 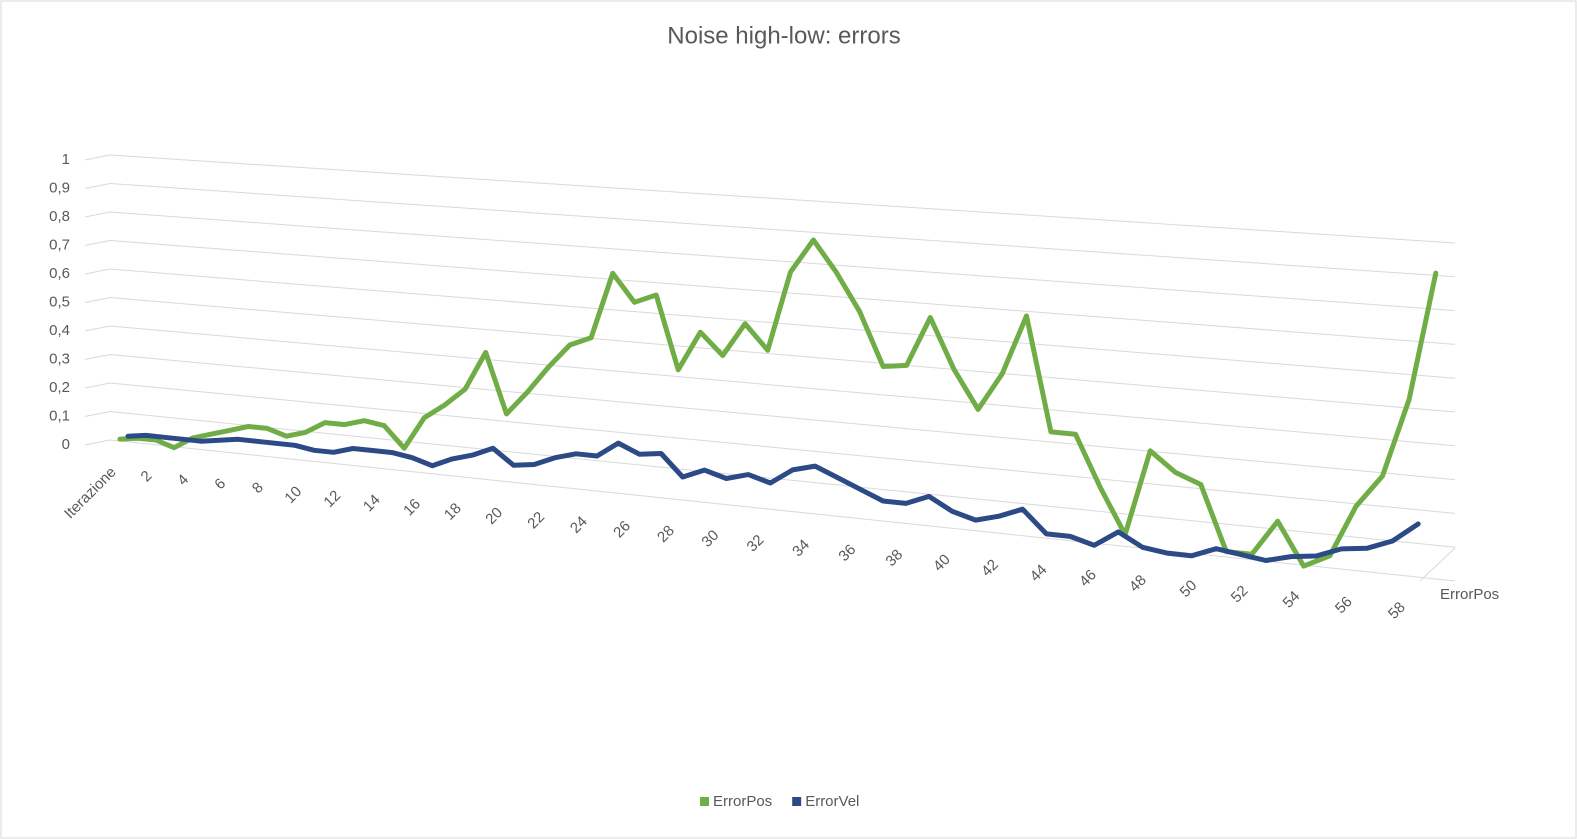 What do you see at coordinates (59, 244) in the screenshot?
I see `y-tick-label: 0,7` at bounding box center [59, 244].